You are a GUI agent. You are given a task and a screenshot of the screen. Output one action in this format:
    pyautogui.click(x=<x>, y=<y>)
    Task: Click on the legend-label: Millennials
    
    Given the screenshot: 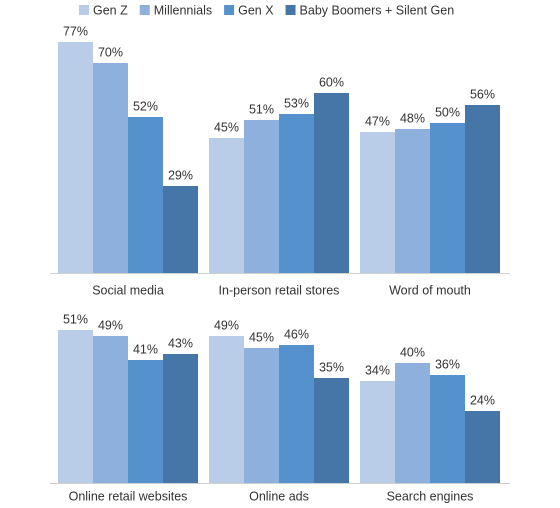 What is the action you would take?
    pyautogui.click(x=183, y=10)
    